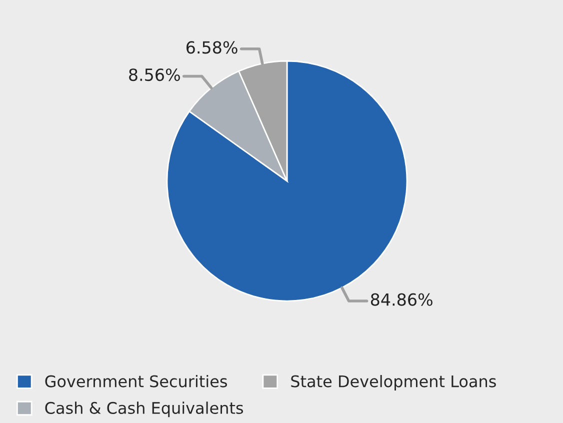 The image size is (563, 423). What do you see at coordinates (401, 299) in the screenshot?
I see `data-label: 84.86%` at bounding box center [401, 299].